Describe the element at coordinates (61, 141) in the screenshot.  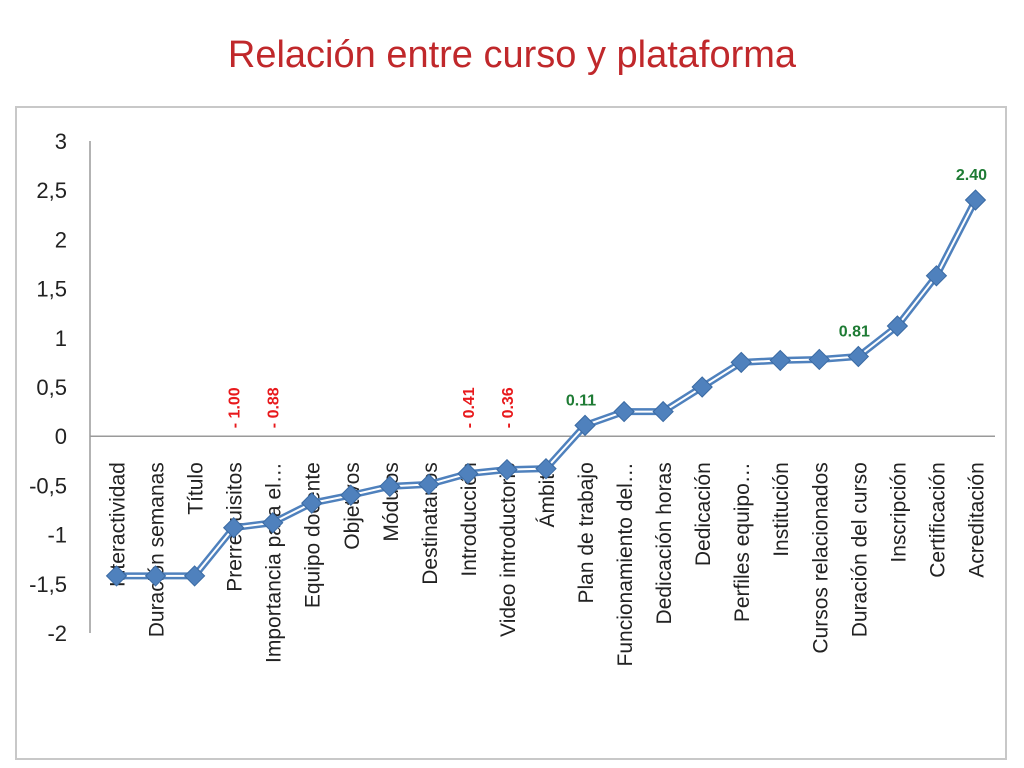
I see `y-tick-label: 3` at that location.